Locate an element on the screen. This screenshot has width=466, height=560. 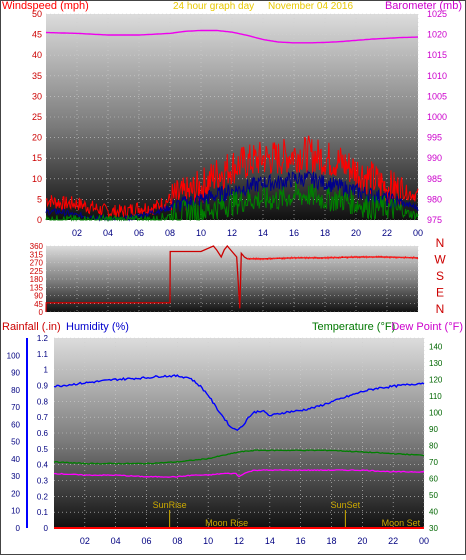
top-x-tick-label: 04 is located at coordinates (108, 233).